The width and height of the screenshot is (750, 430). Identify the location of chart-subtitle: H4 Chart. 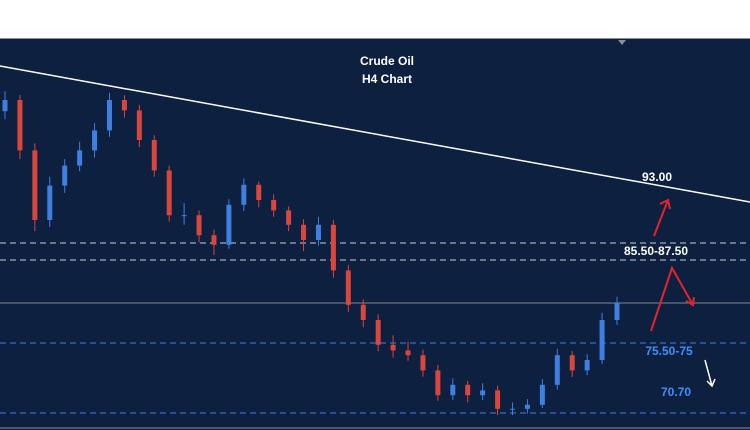
(387, 79).